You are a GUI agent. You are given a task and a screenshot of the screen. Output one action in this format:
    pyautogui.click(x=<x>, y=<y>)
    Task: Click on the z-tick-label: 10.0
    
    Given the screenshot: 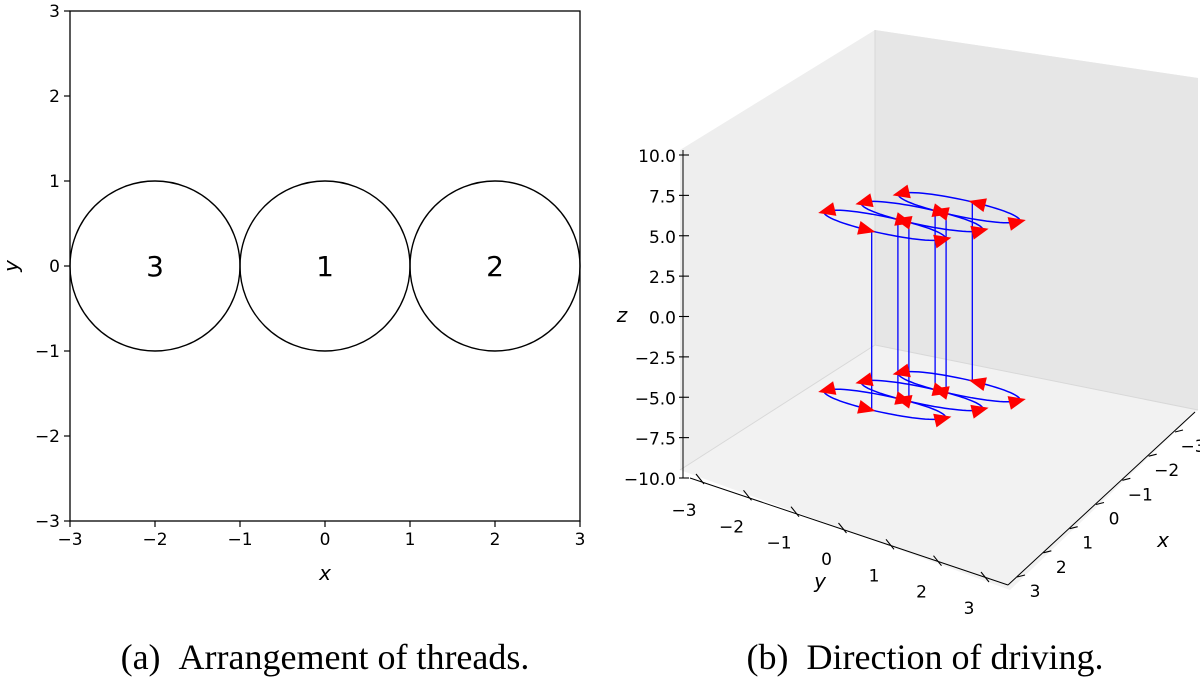 What is the action you would take?
    pyautogui.click(x=657, y=157)
    